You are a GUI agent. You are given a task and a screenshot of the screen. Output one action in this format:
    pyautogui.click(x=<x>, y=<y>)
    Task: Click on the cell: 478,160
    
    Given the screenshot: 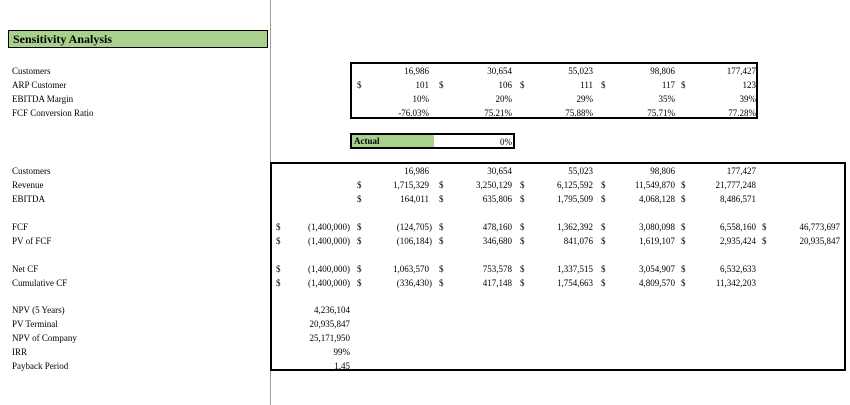 What is the action you would take?
    pyautogui.click(x=497, y=227)
    